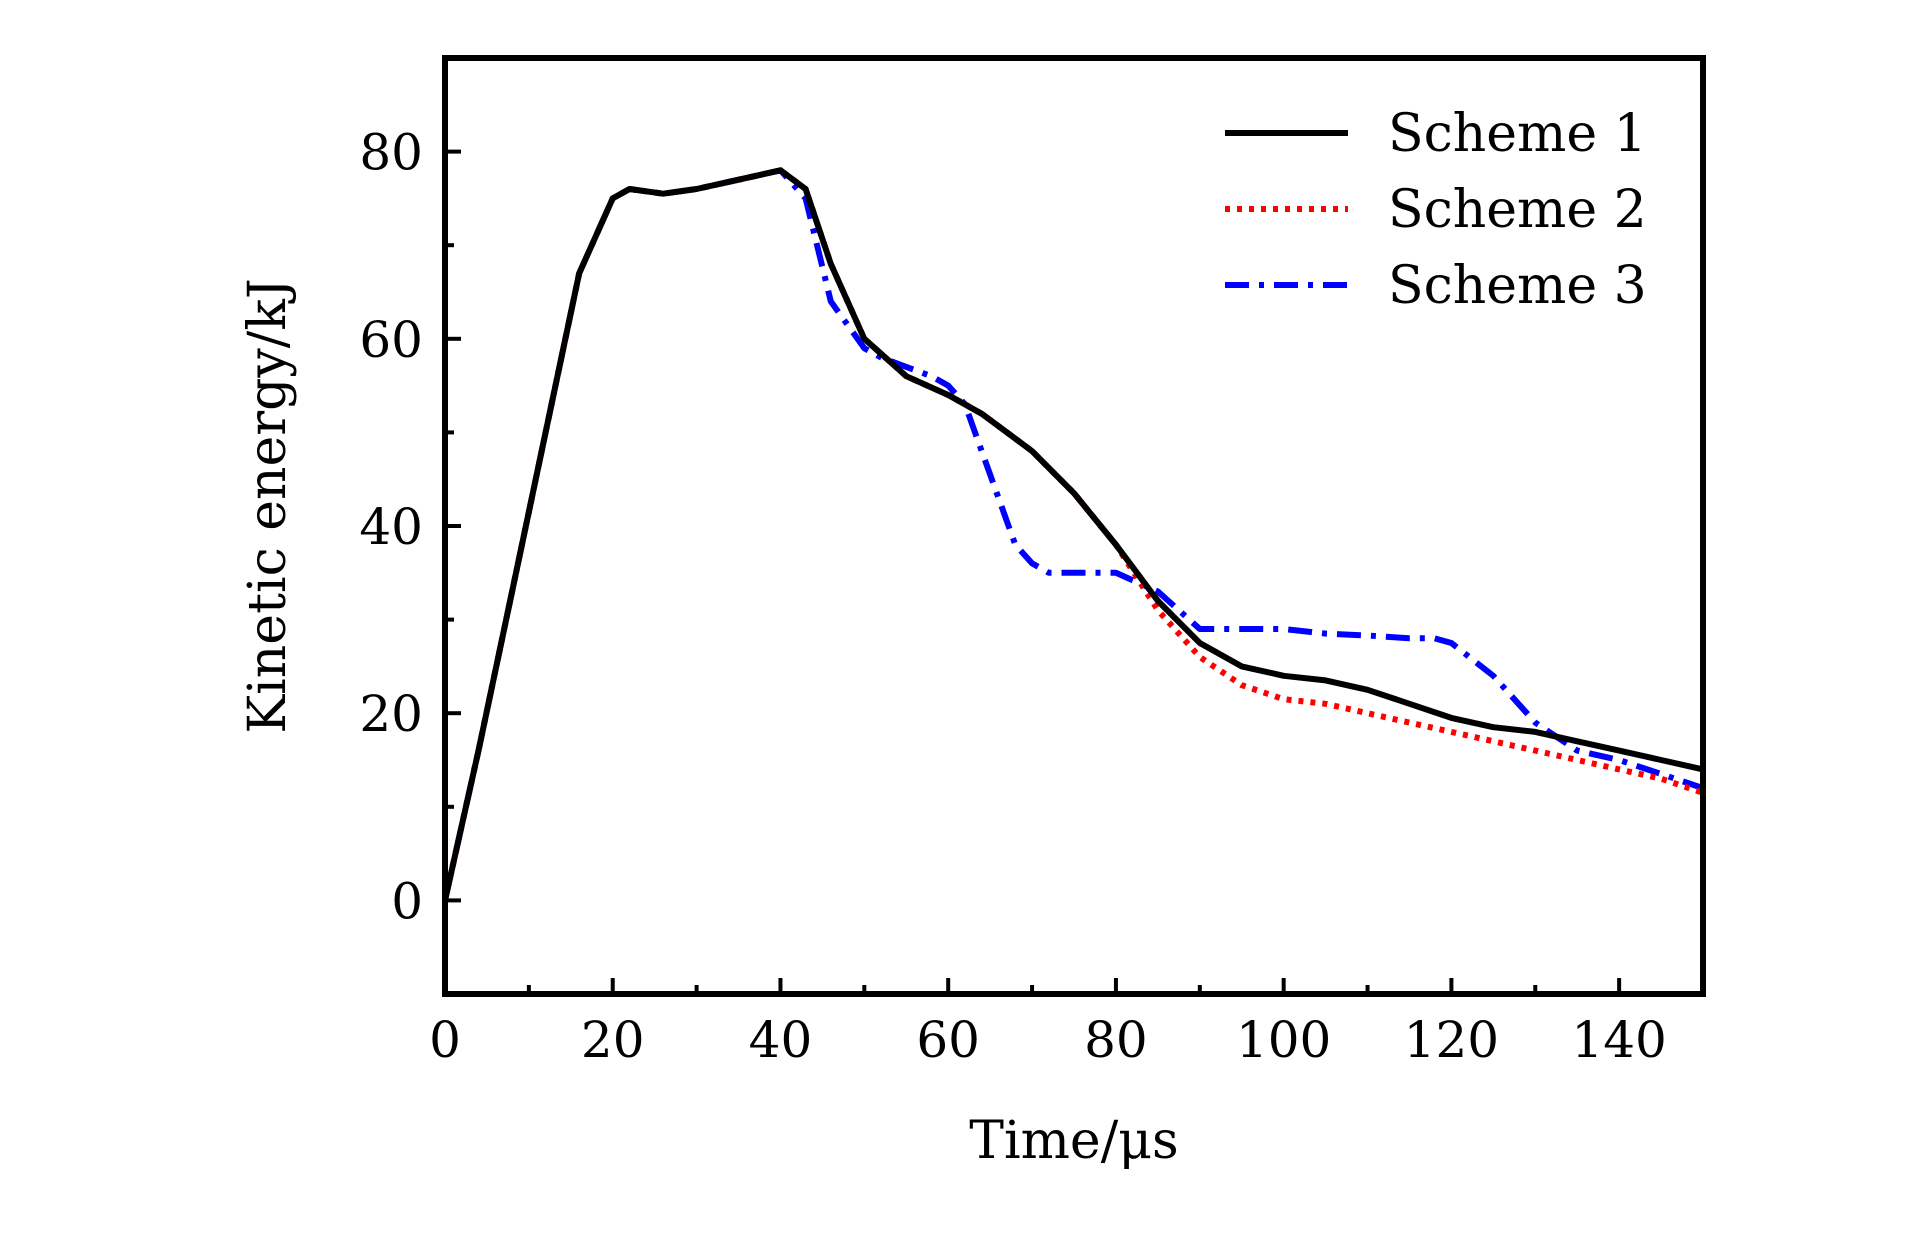 The width and height of the screenshot is (1923, 1235). Describe the element at coordinates (781, 1040) in the screenshot. I see `x-tick-label: 40` at that location.